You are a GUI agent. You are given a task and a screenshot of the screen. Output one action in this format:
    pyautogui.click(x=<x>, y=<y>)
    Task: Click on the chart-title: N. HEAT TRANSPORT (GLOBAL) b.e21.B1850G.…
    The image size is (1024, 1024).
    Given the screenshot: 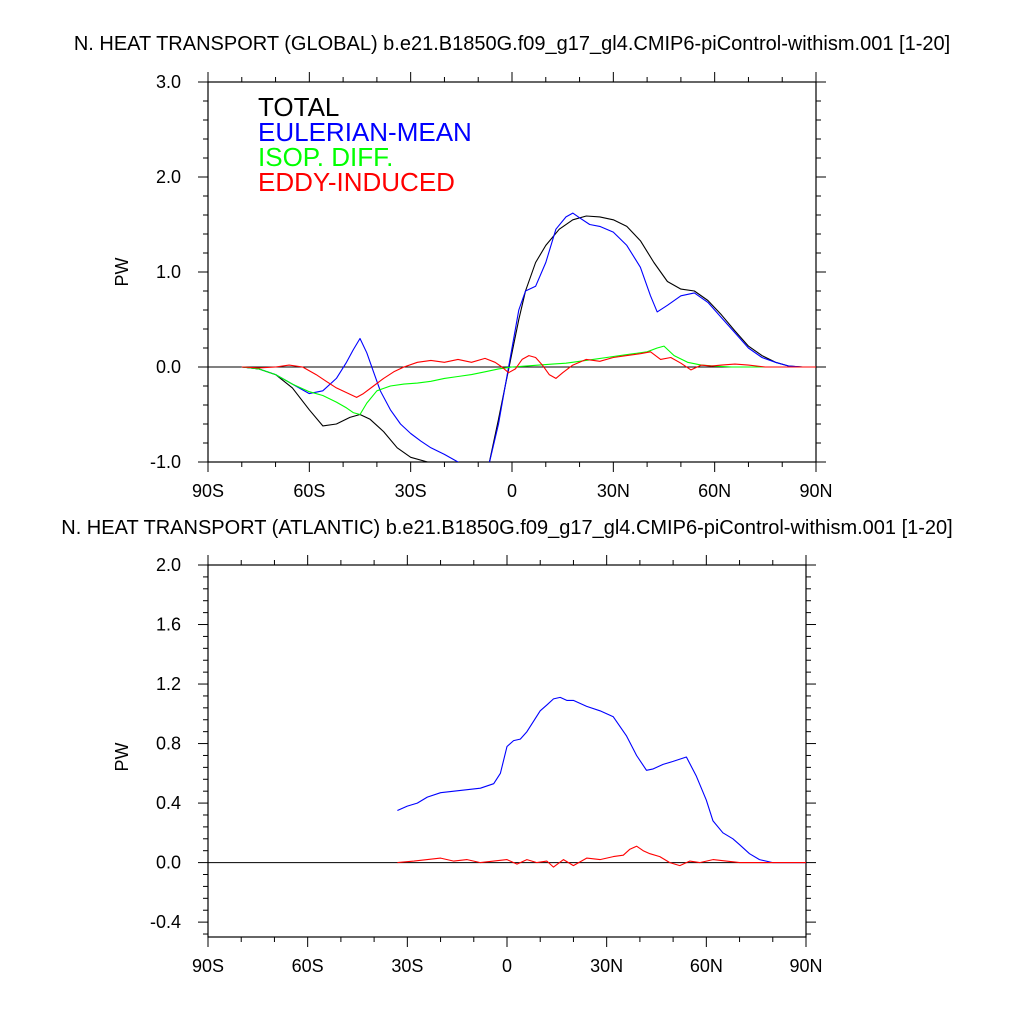 What is the action you would take?
    pyautogui.click(x=512, y=44)
    